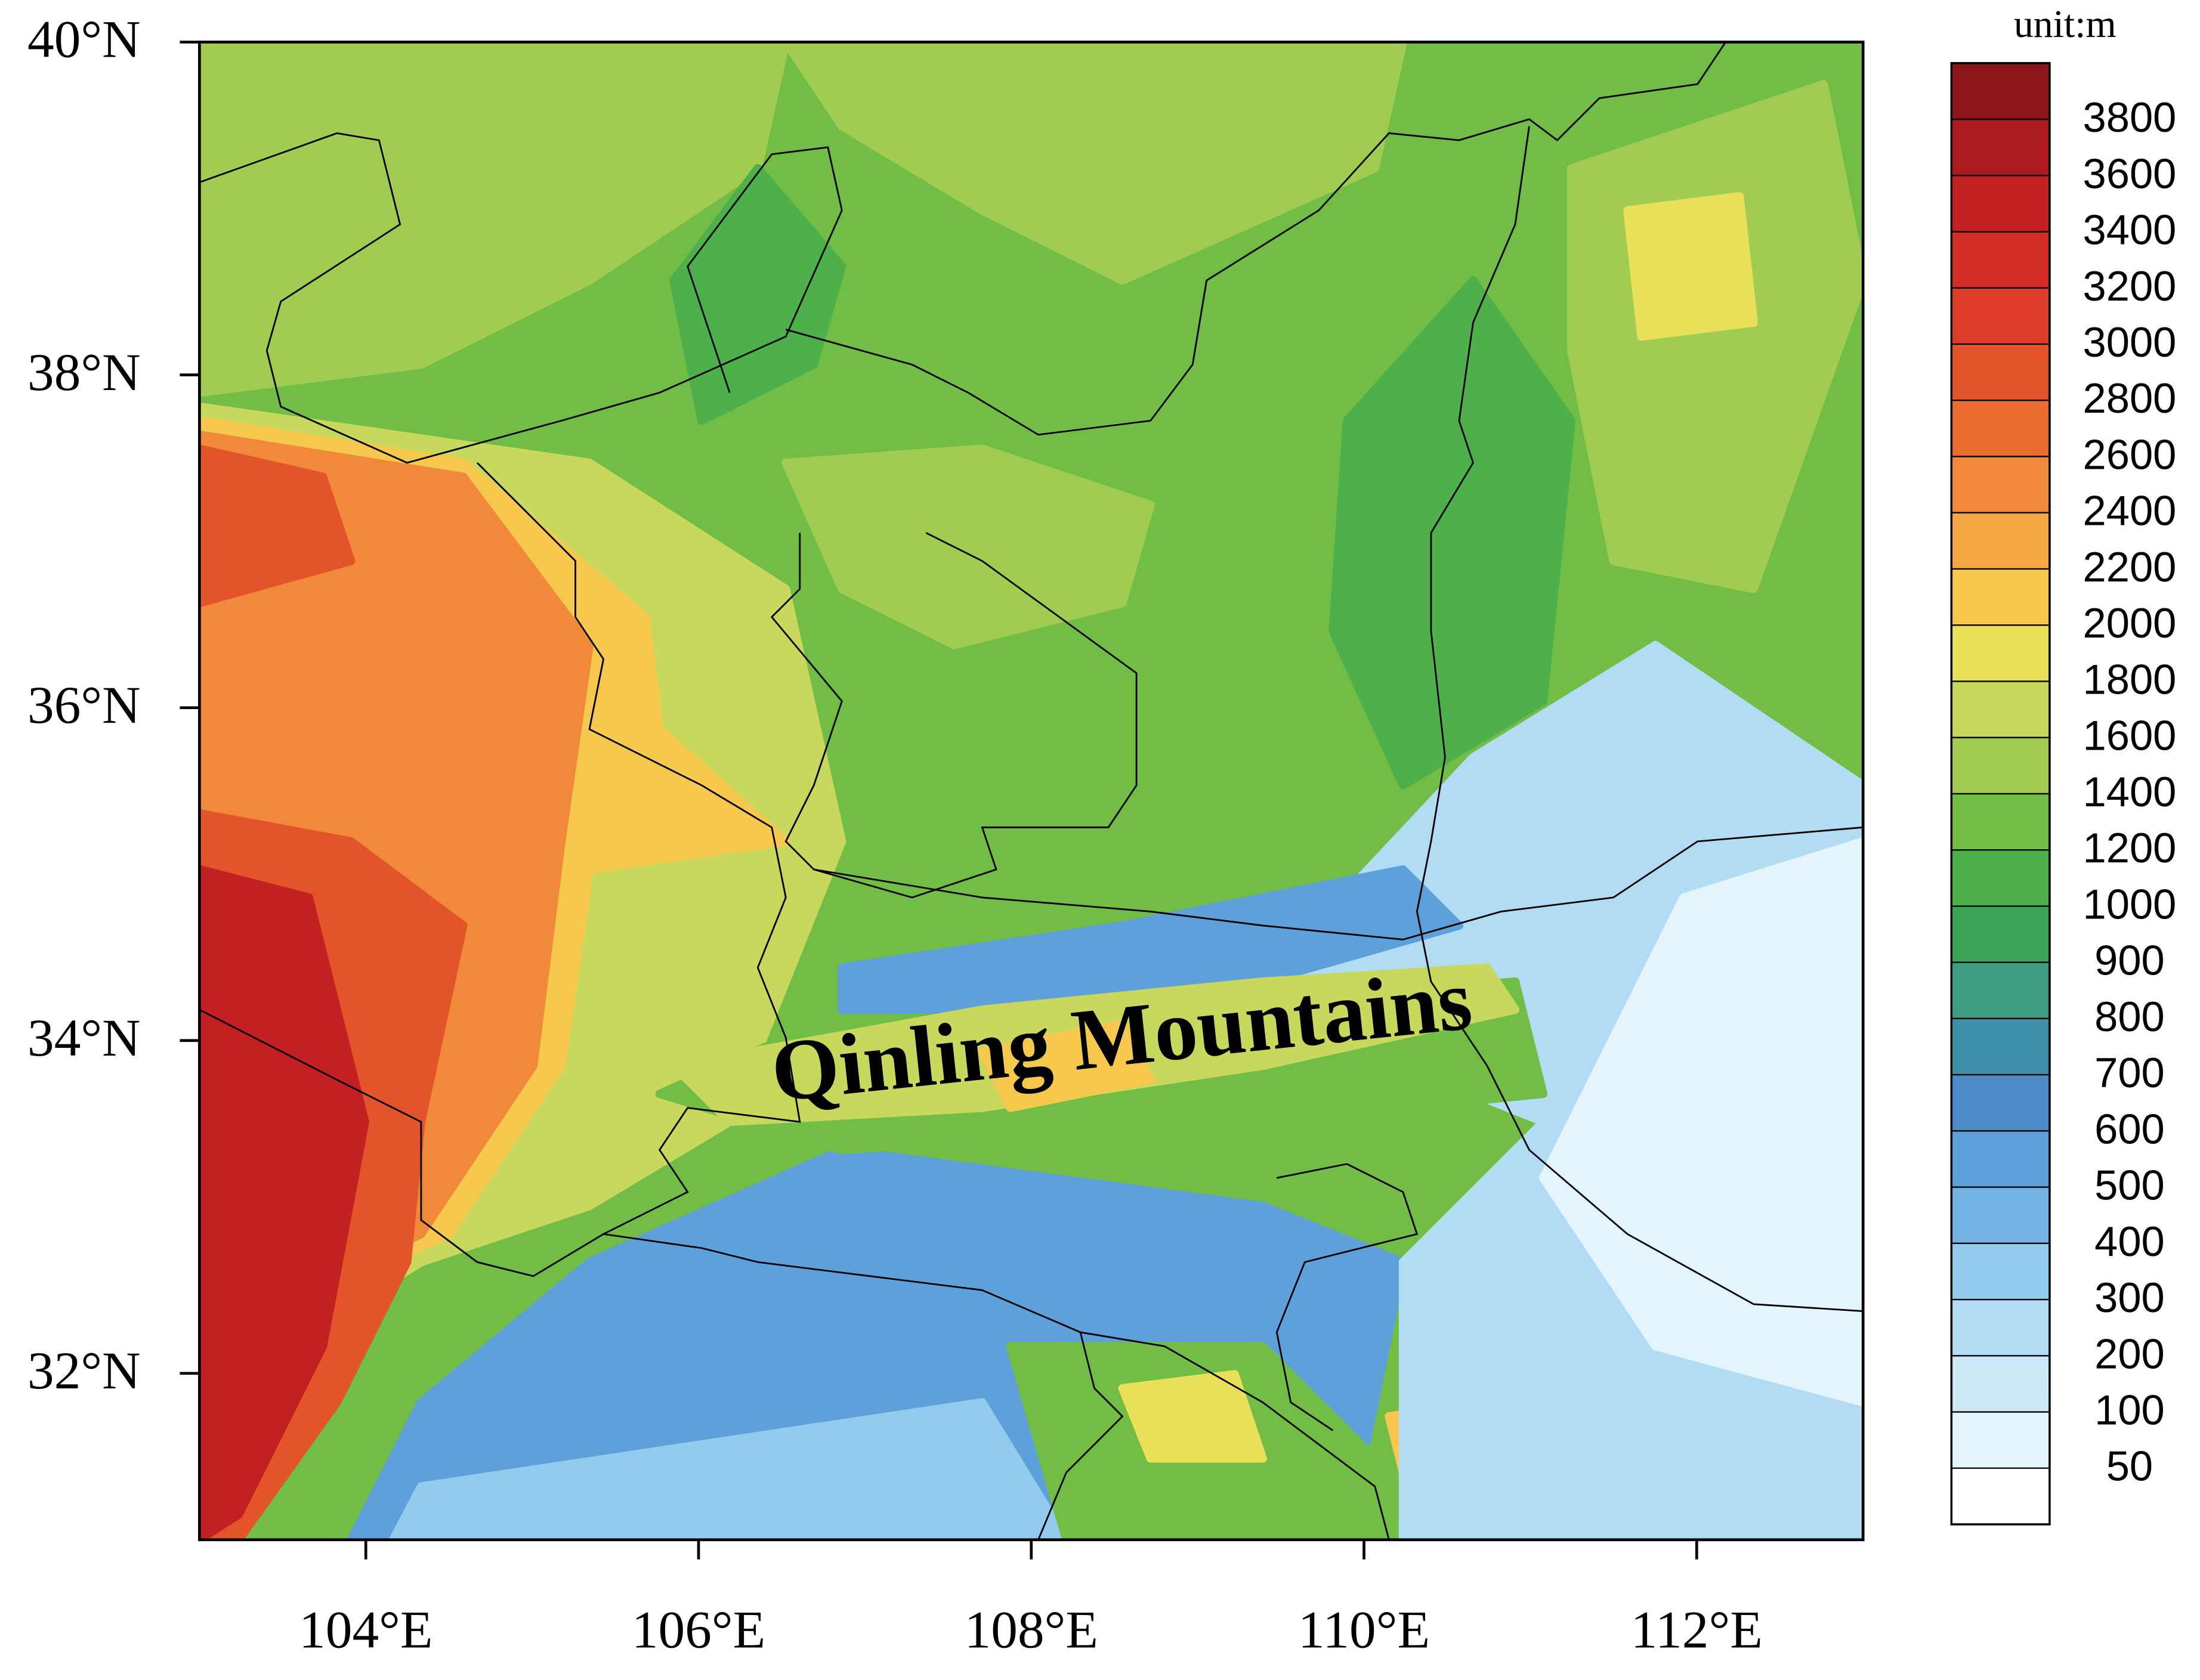 Image resolution: width=2200 pixels, height=1680 pixels. What do you see at coordinates (2129, 342) in the screenshot?
I see `colorbar-label: 3000` at bounding box center [2129, 342].